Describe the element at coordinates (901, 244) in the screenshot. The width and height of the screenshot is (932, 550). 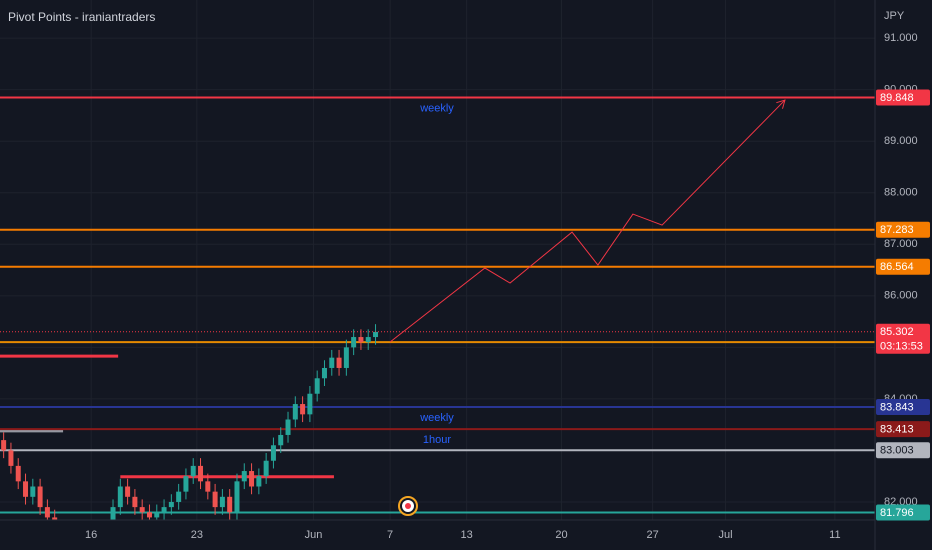
I see `y-tick-label: 87.000` at that location.